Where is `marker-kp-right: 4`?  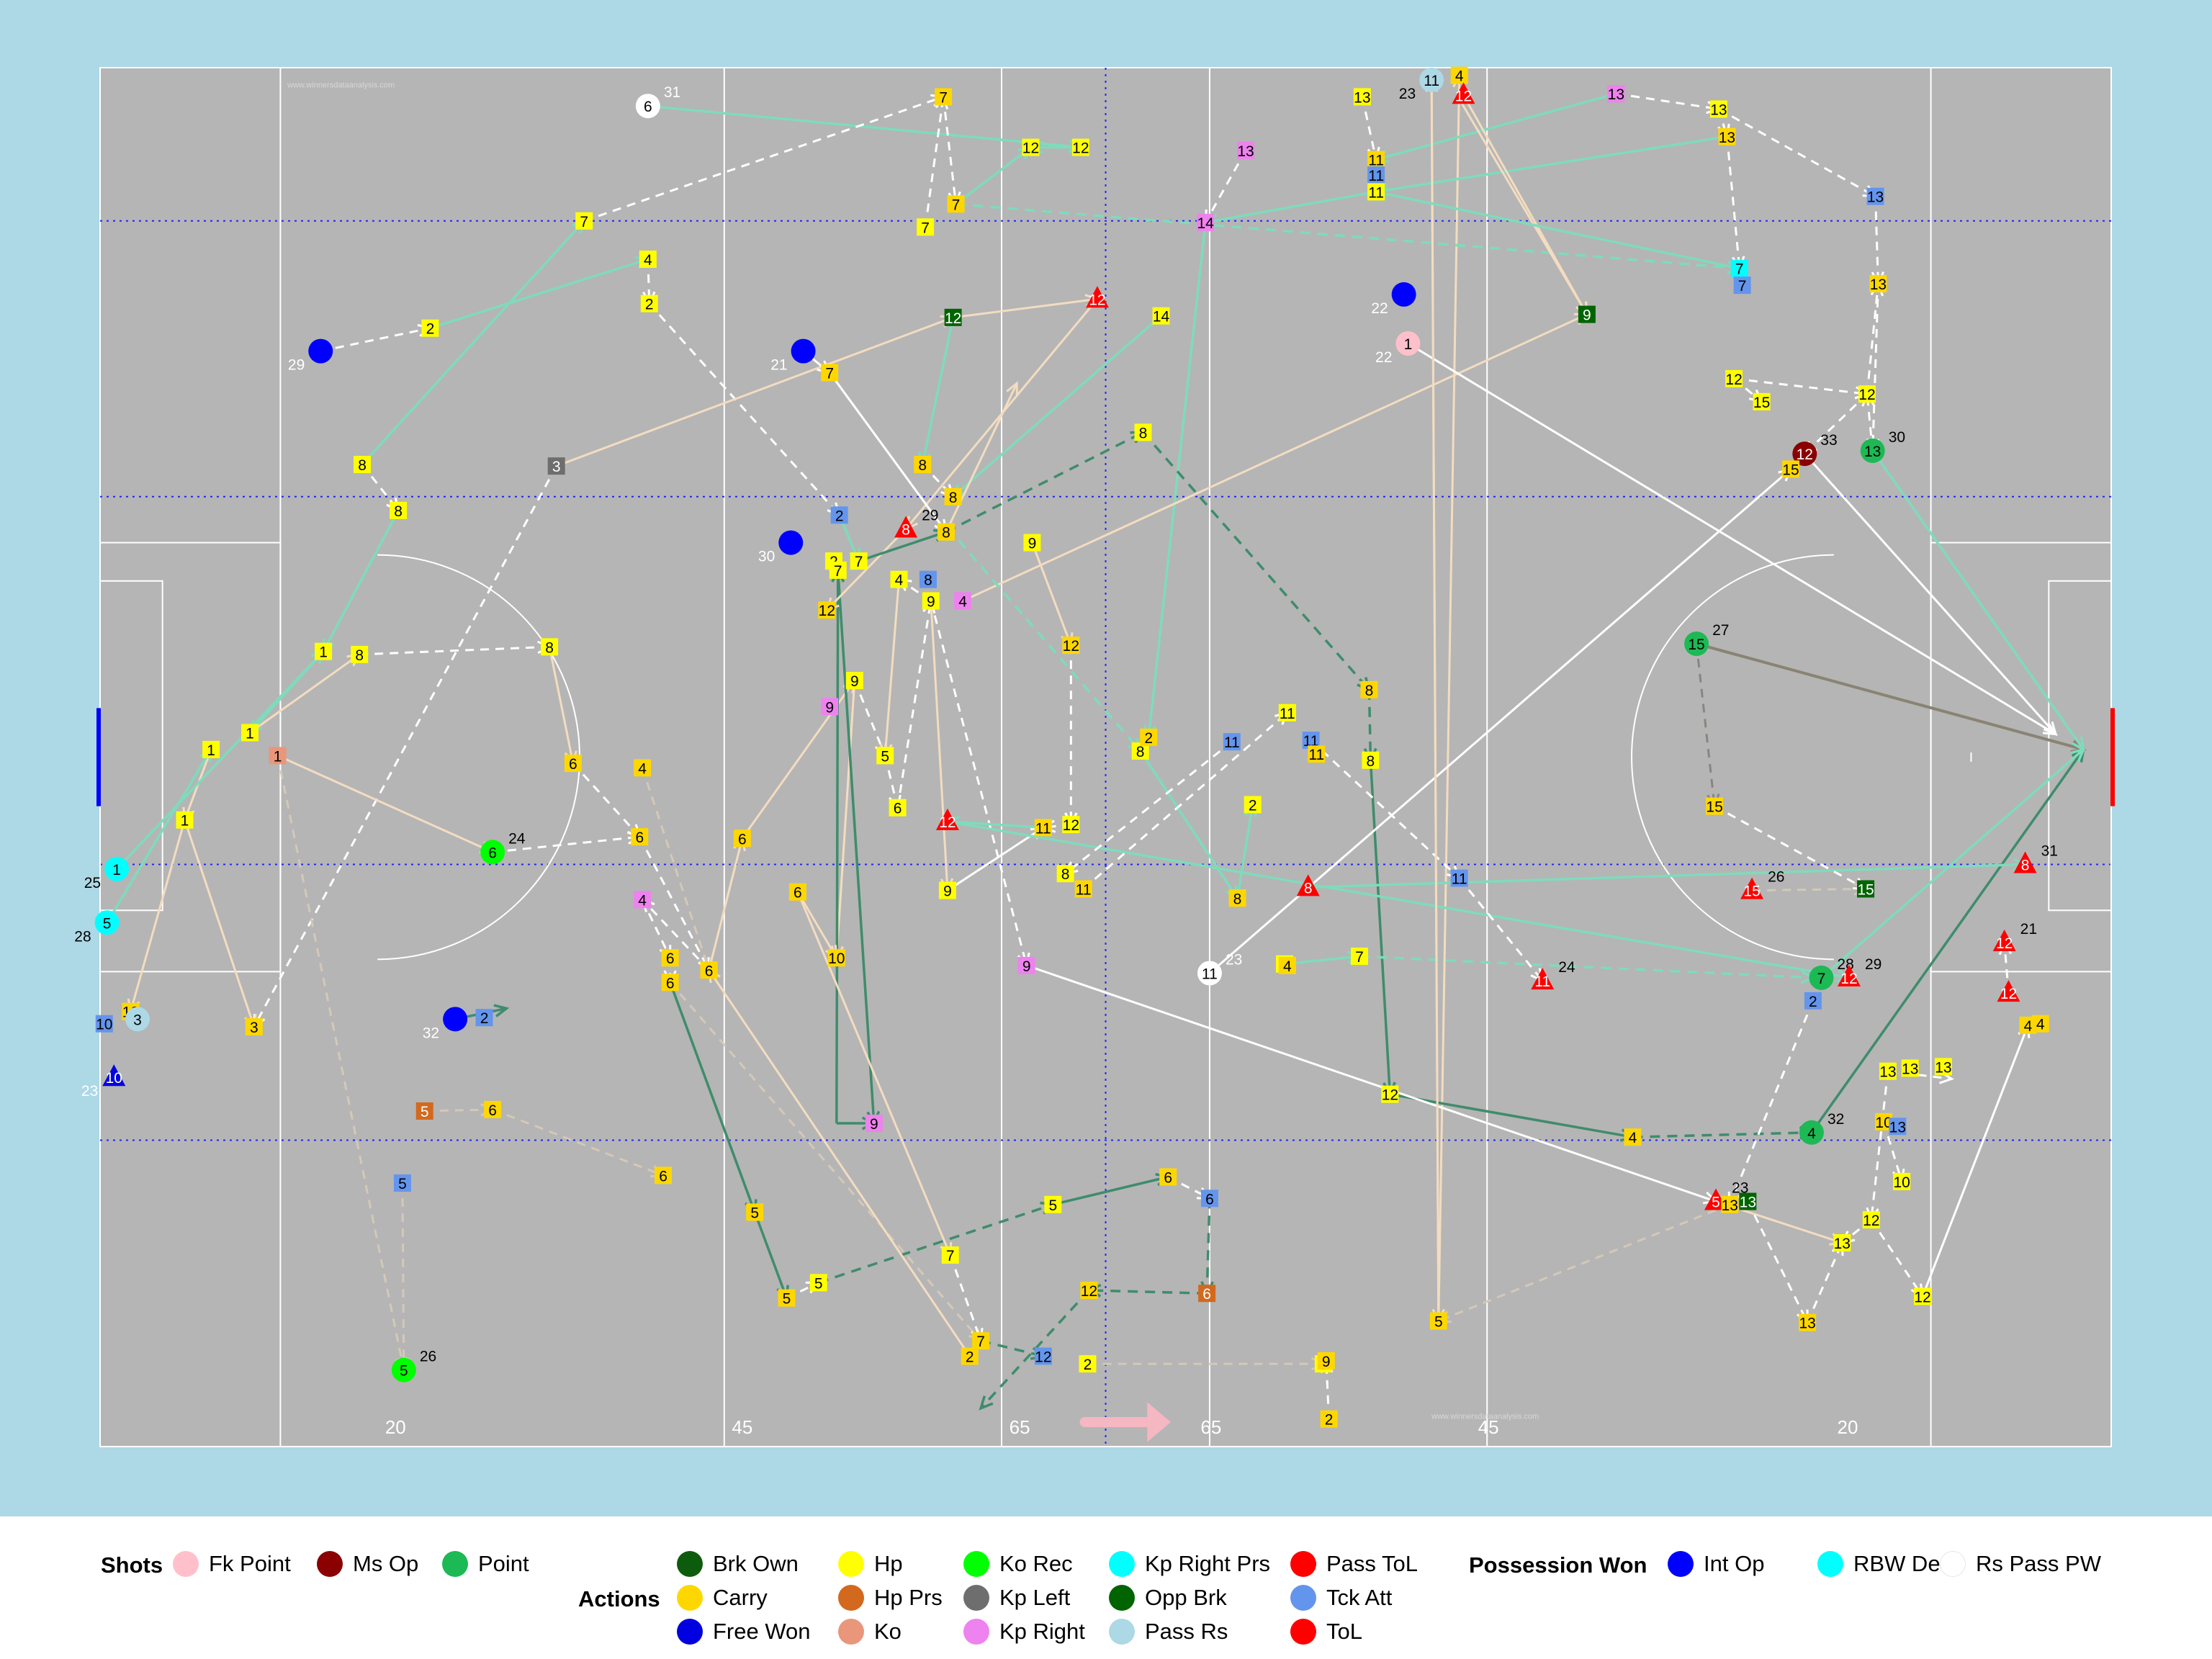 marker-kp-right: 4 is located at coordinates (963, 601).